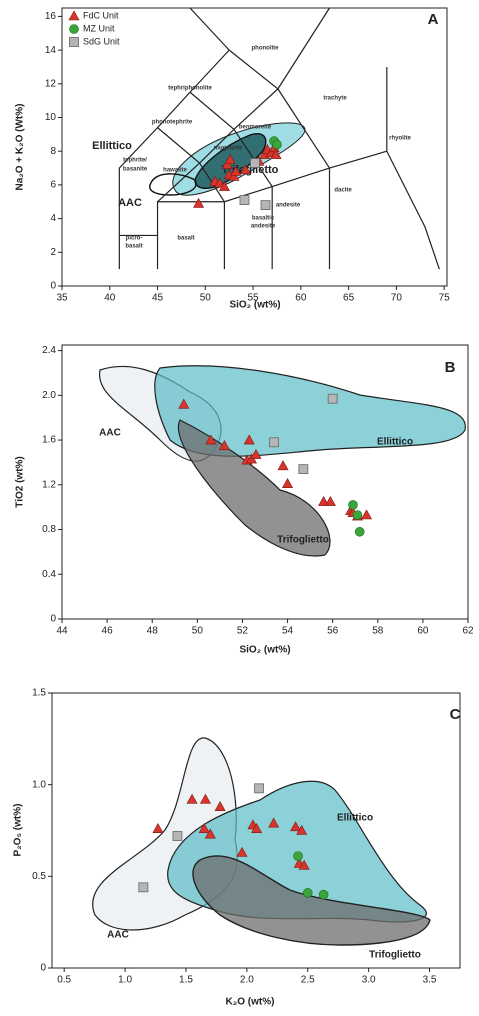  I want to click on panel-letter: B, so click(450, 367).